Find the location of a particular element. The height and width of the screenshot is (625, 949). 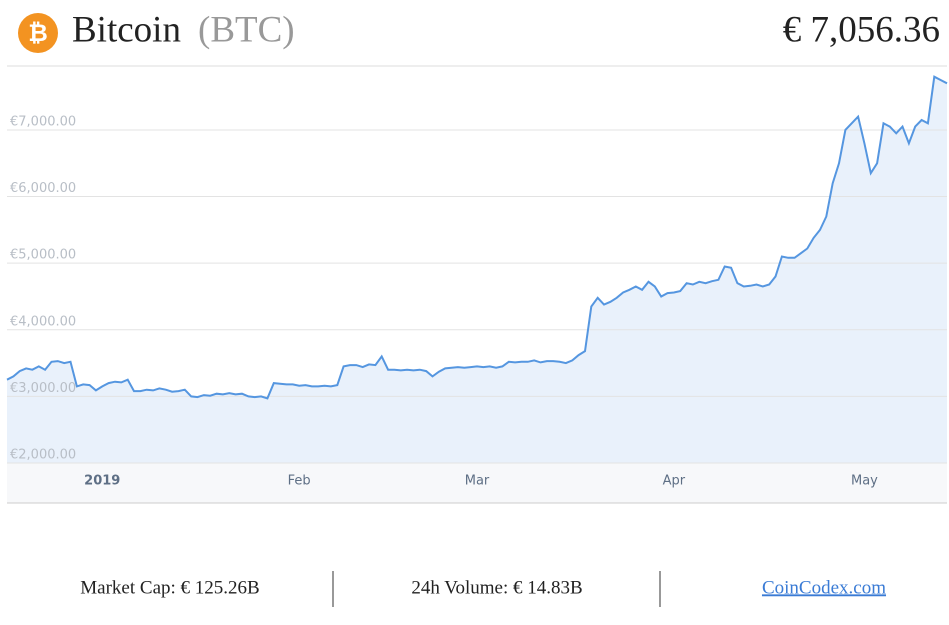

y-tick-label: €5,000.00 is located at coordinates (43, 255).